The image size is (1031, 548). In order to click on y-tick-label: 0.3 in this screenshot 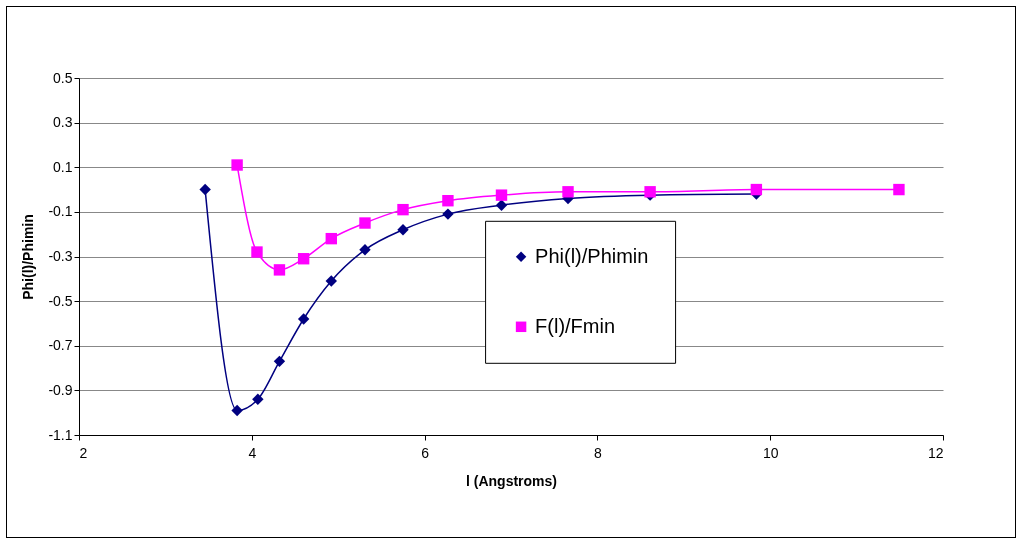, I will do `click(63, 122)`.